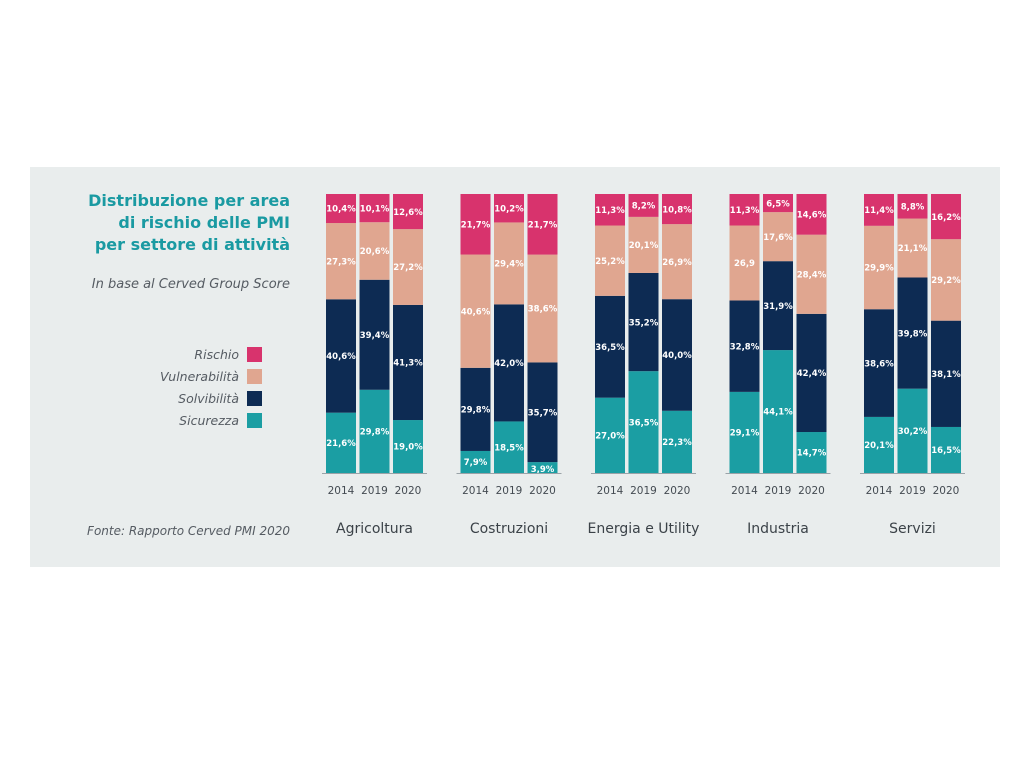  What do you see at coordinates (509, 209) in the screenshot?
I see `data-label: 10,2%` at bounding box center [509, 209].